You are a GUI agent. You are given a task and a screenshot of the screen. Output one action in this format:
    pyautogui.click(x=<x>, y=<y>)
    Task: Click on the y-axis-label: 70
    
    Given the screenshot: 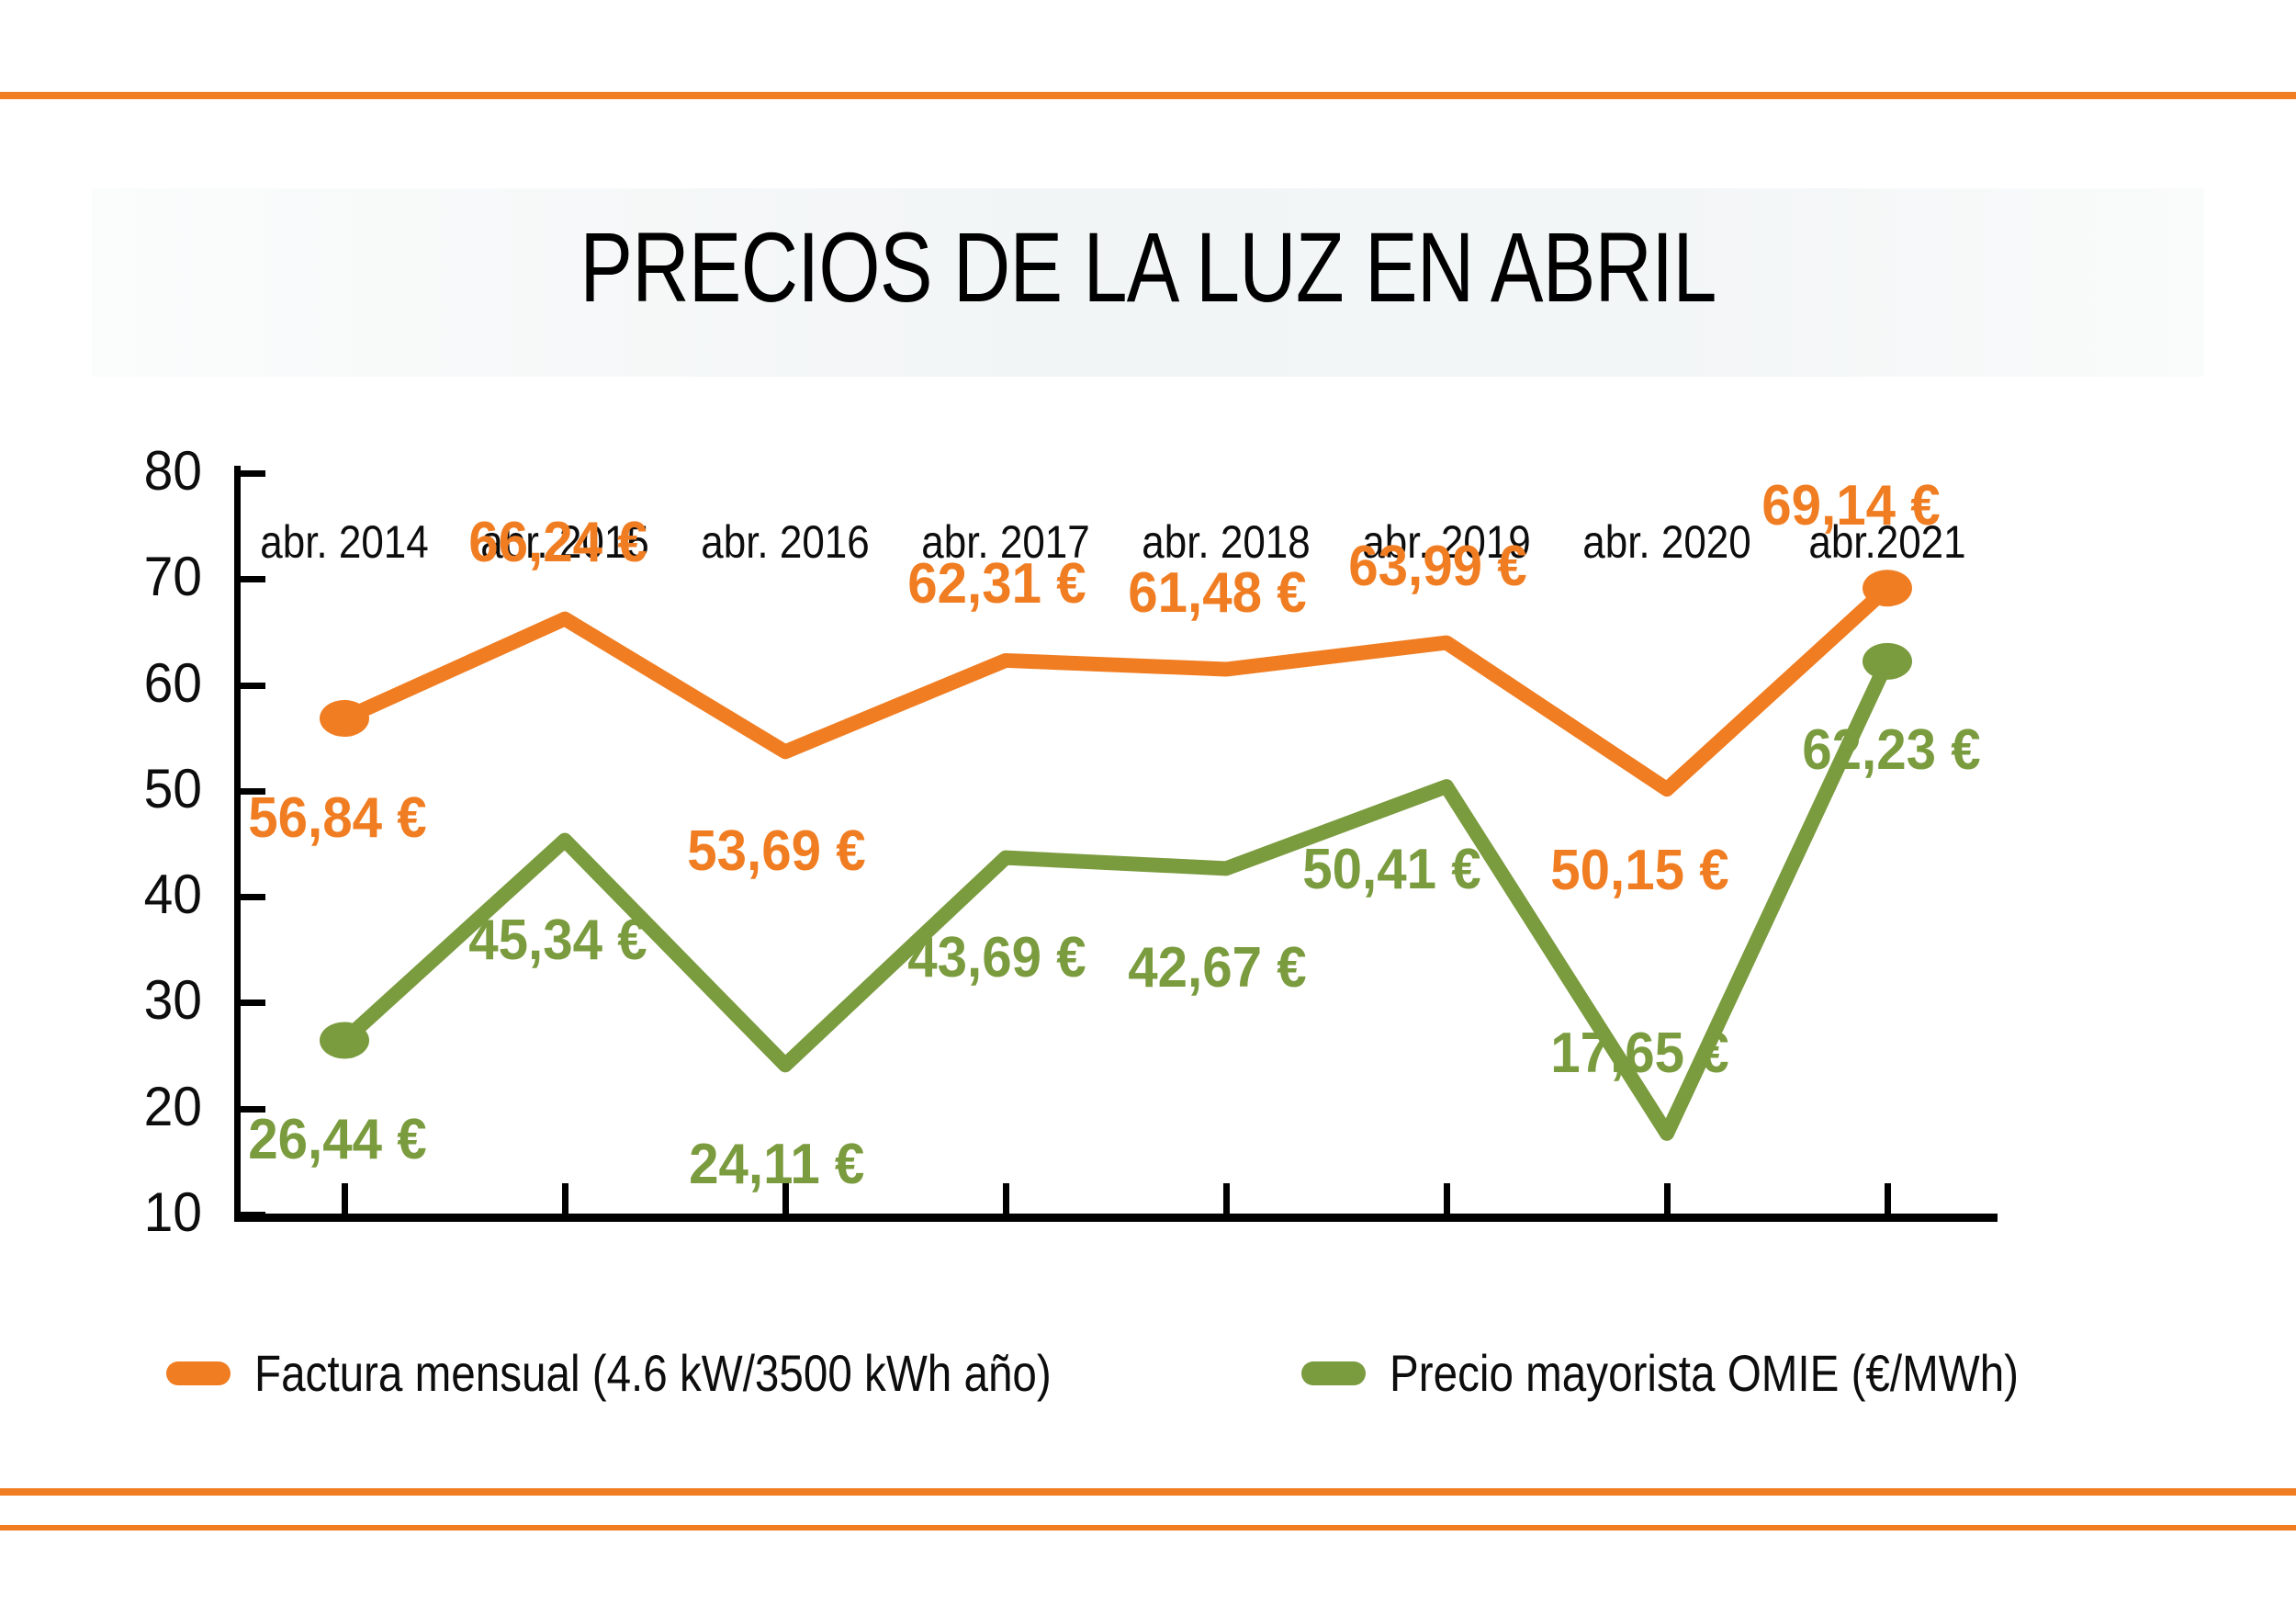 What is the action you would take?
    pyautogui.click(x=172, y=577)
    